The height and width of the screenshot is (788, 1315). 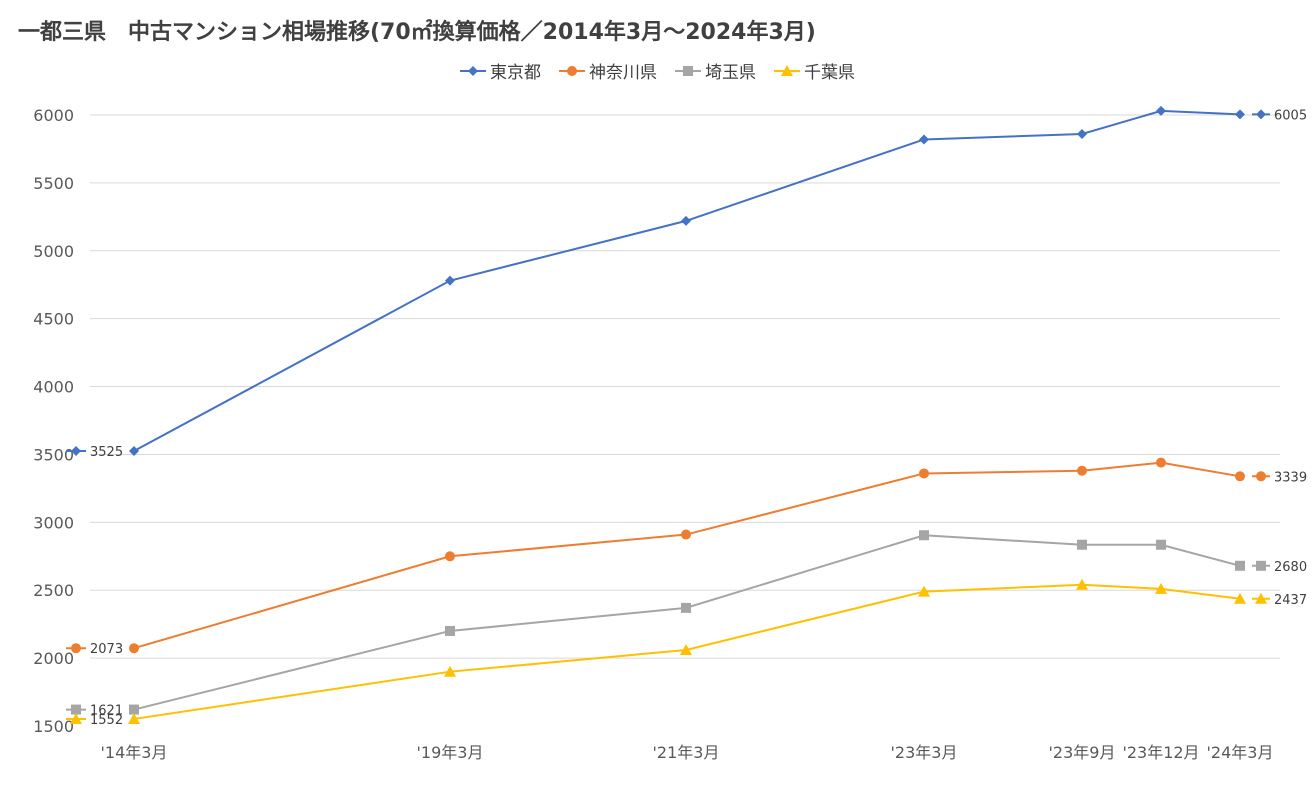 I want to click on x-tick-label: '19年3月, so click(x=450, y=752).